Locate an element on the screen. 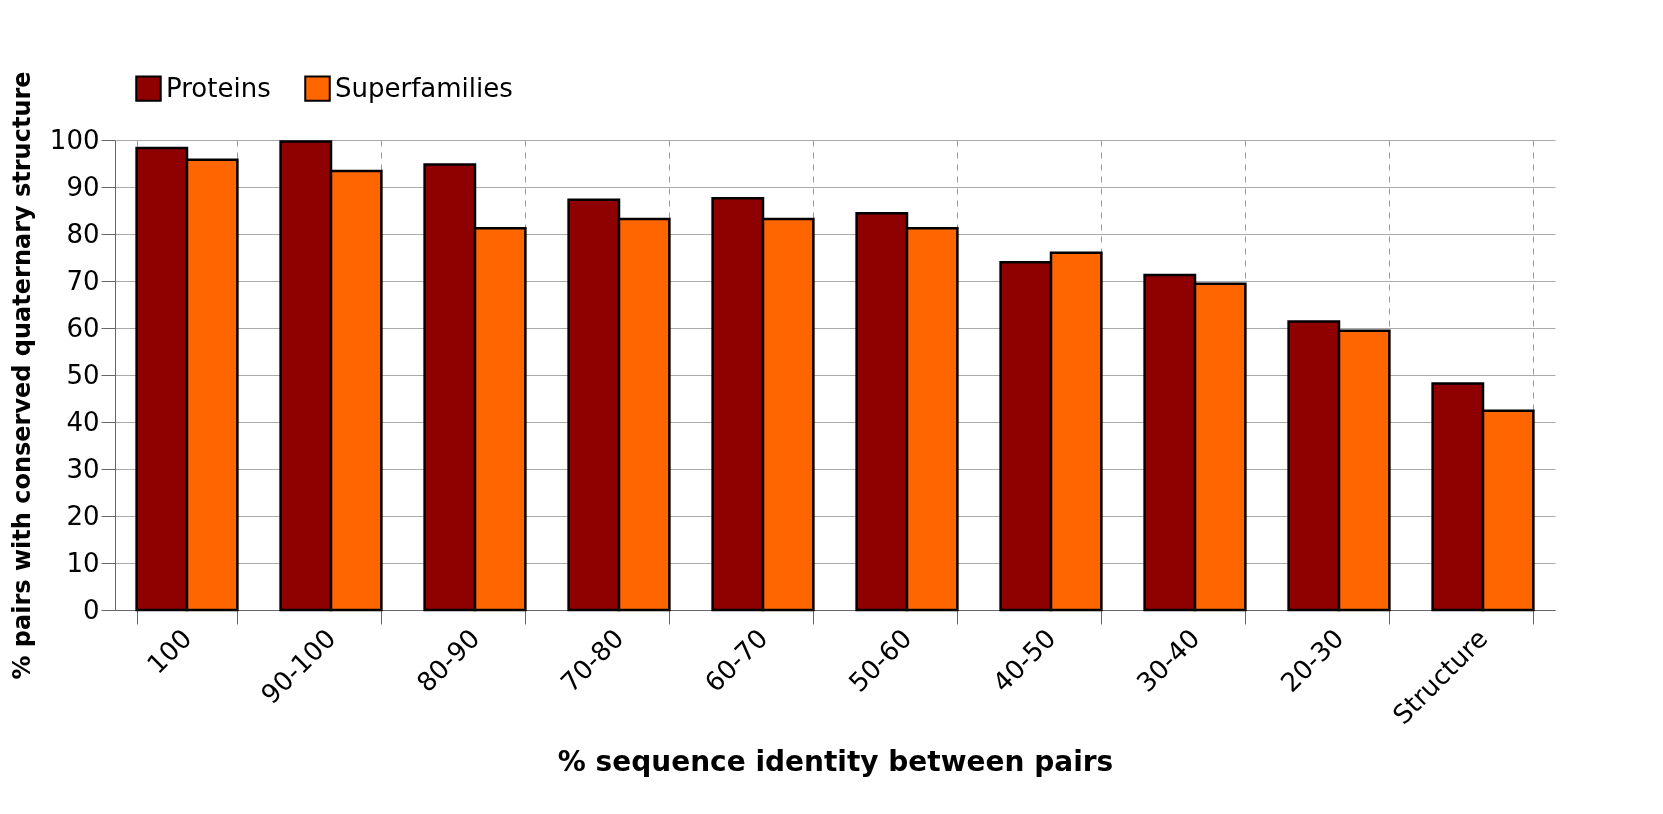 The width and height of the screenshot is (1663, 814). y-tick-label: 30 is located at coordinates (83, 468).